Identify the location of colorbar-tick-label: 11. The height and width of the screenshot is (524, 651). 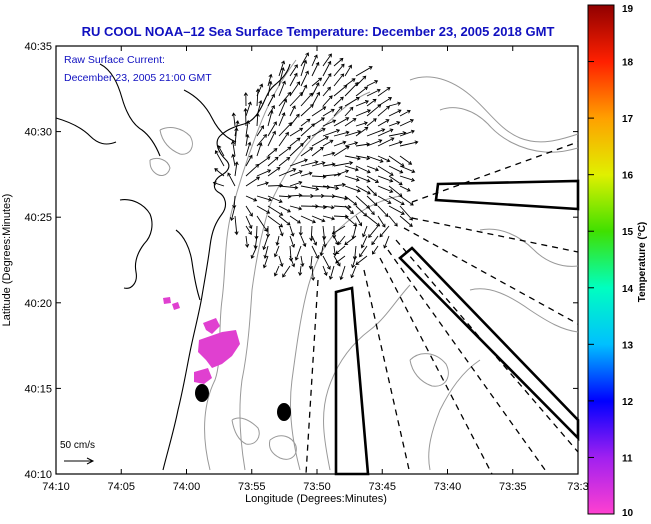
(627, 458).